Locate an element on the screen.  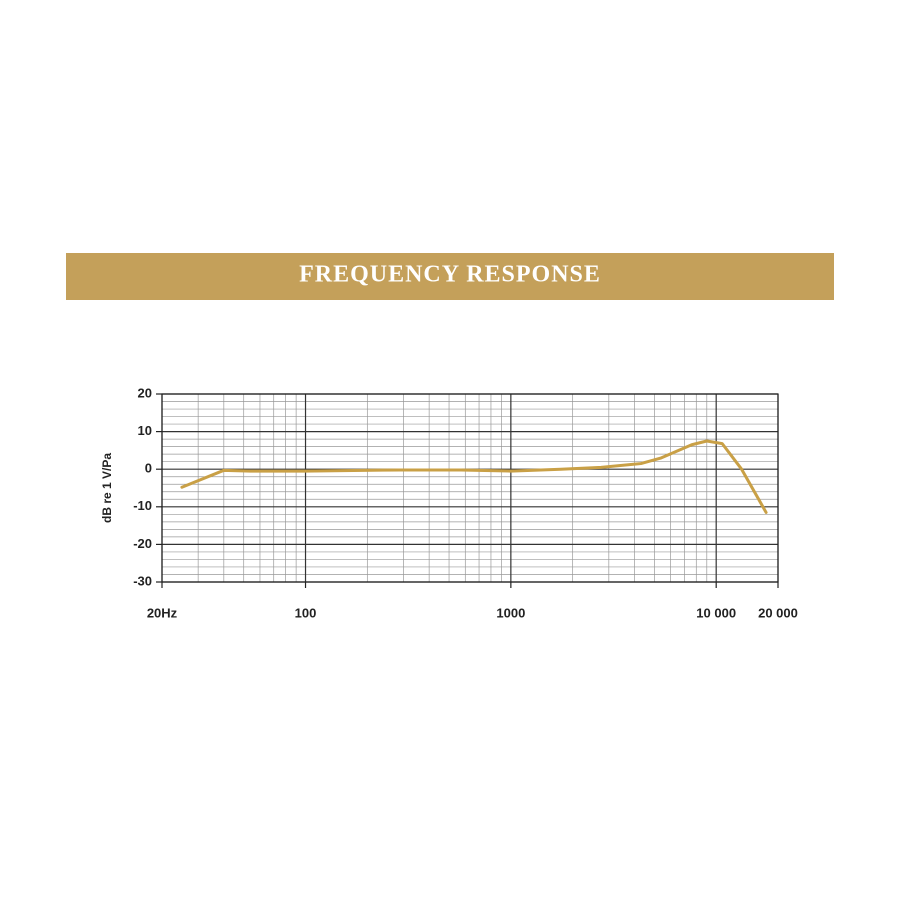
y-tick-label: -20 is located at coordinates (142, 543).